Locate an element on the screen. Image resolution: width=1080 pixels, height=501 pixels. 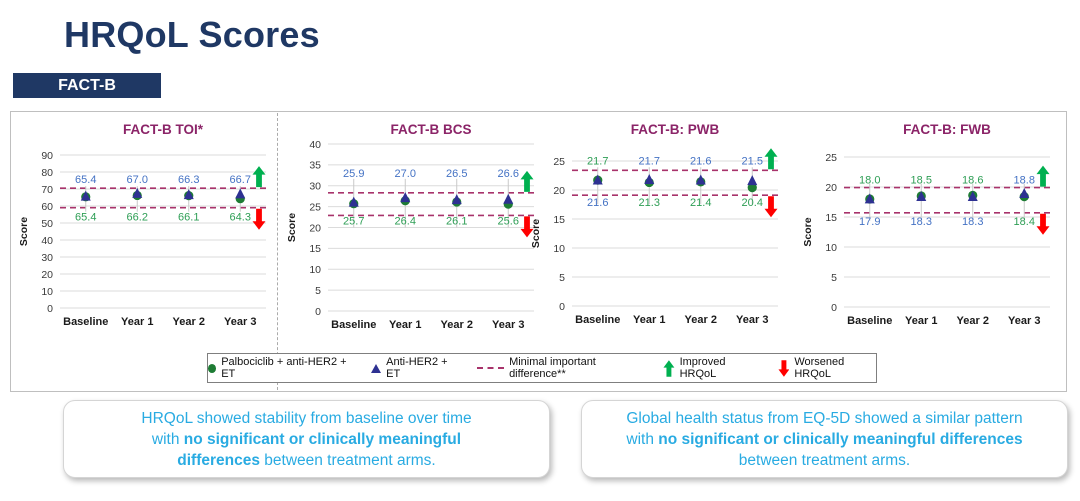
svg-text: 20.4 is located at coordinates (752, 203).